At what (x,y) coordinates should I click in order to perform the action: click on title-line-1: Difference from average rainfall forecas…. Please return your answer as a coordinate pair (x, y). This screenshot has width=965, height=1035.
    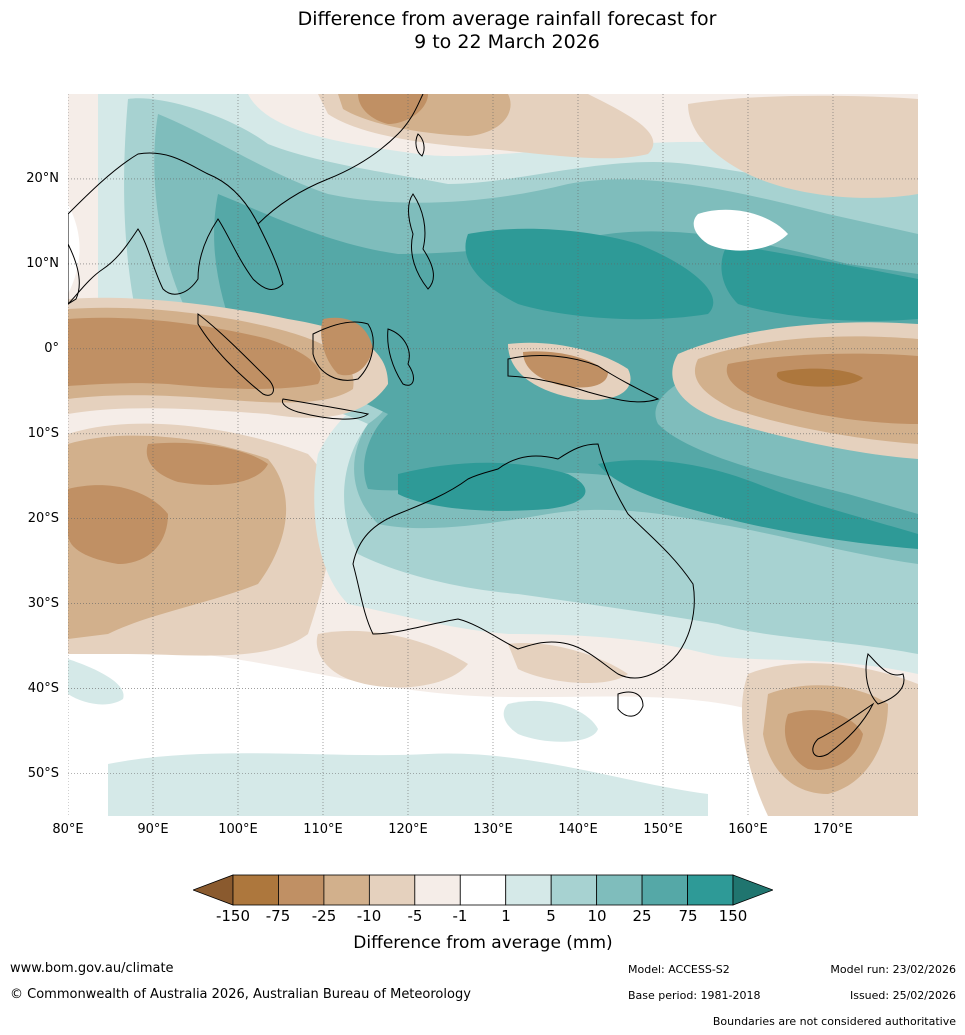
    Looking at the image, I should click on (507, 19).